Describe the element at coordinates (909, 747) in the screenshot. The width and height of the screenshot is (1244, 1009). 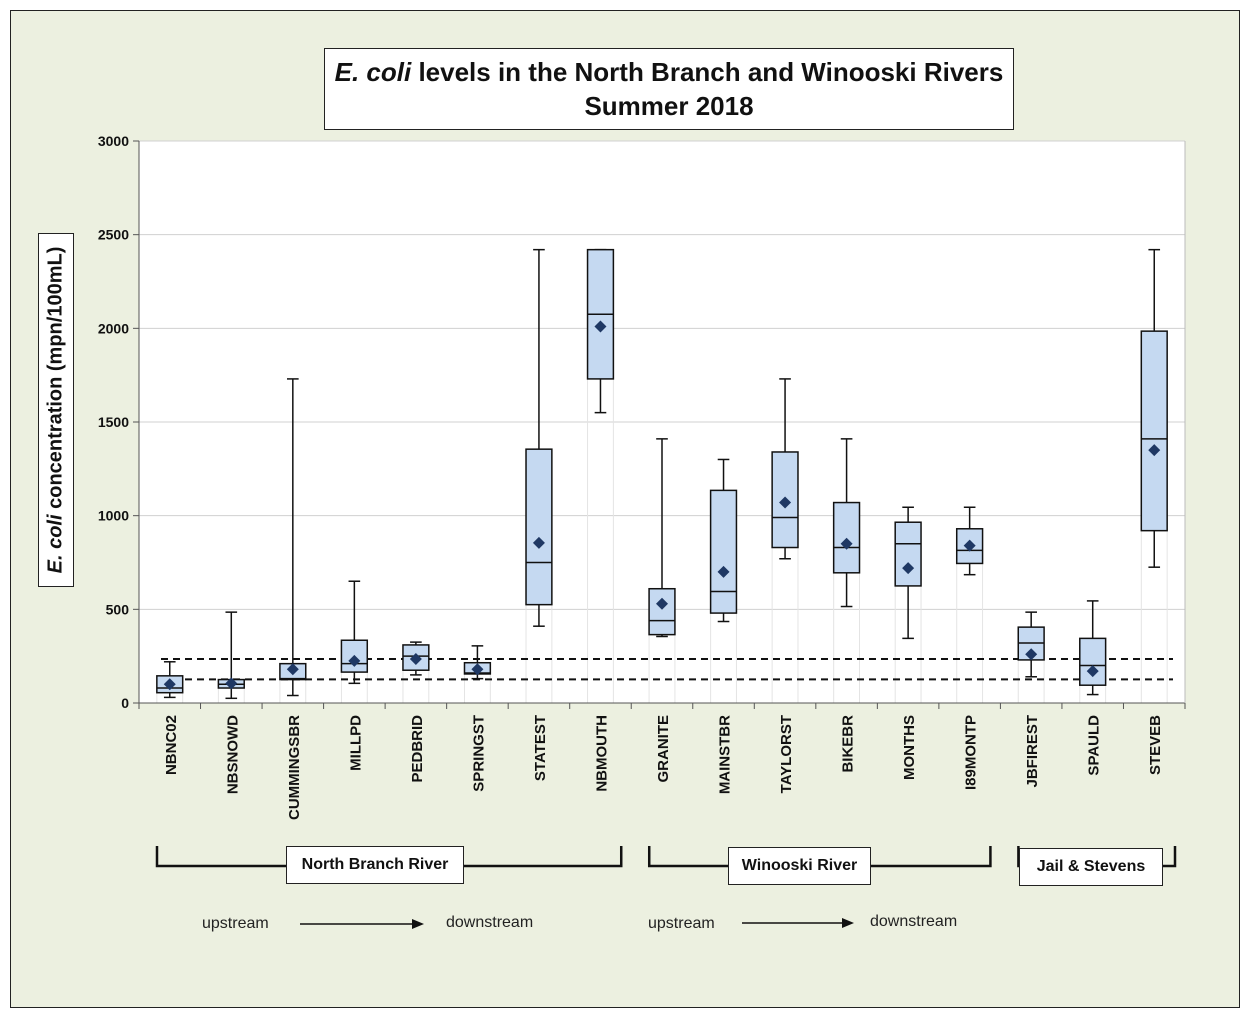
I see `x-tick-label: MONTHS` at that location.